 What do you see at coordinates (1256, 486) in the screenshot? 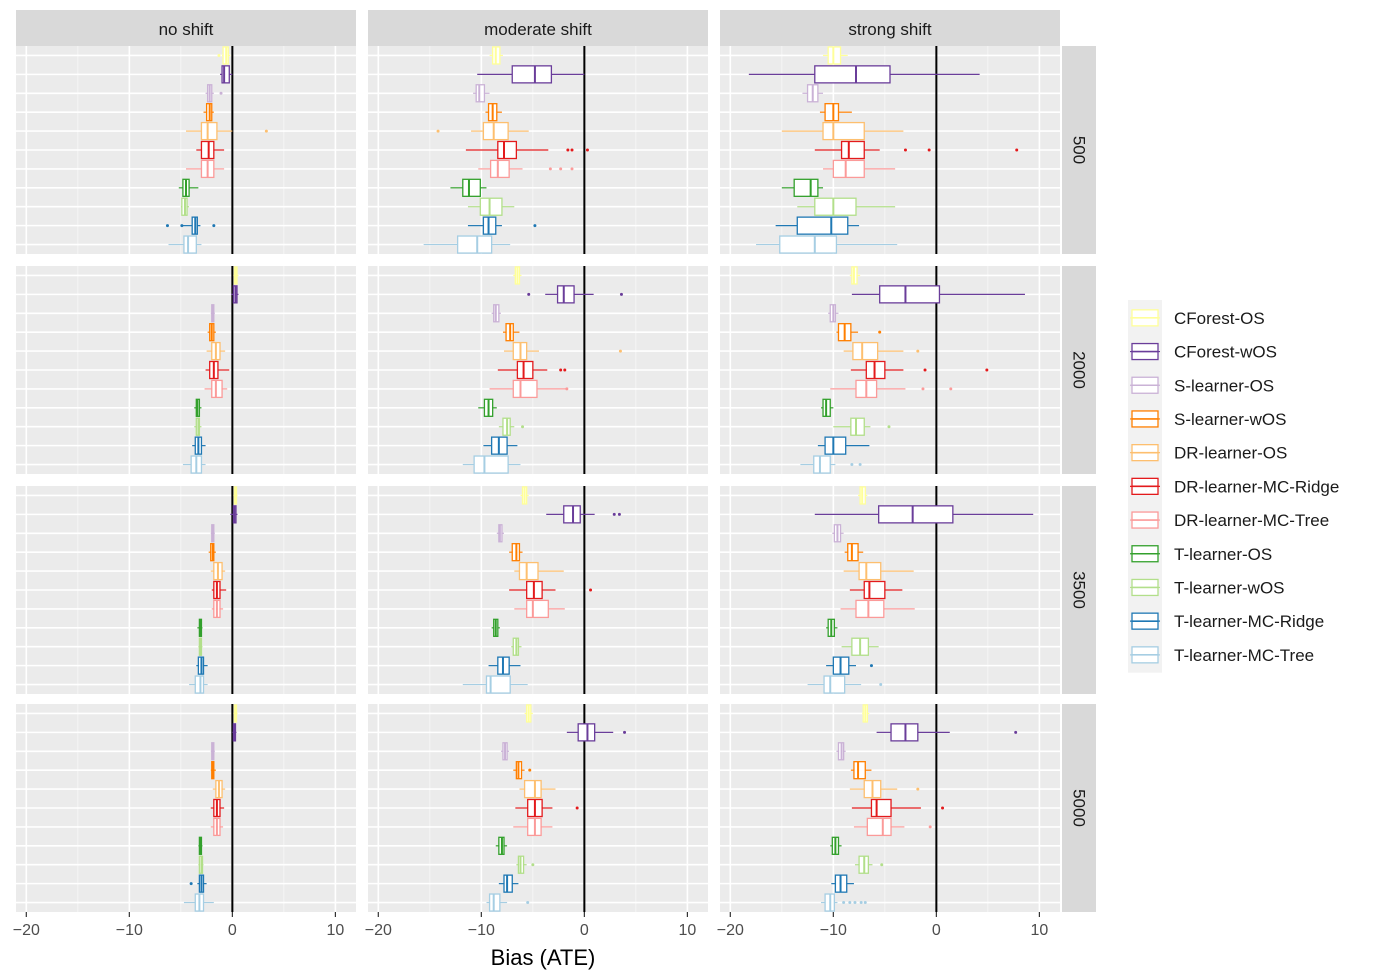
I see `legend-label: DR-learner-MC-Ridge` at bounding box center [1256, 486].